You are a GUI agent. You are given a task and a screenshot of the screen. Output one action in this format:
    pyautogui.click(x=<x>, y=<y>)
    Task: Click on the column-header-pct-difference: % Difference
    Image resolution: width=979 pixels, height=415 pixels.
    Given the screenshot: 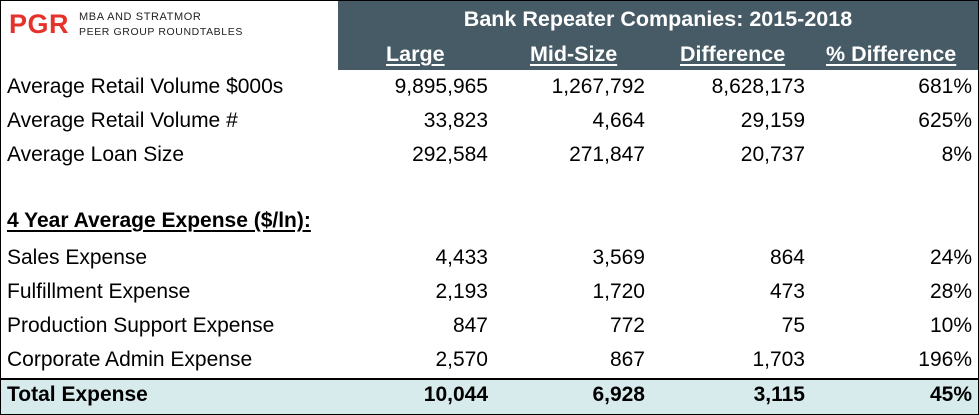 What is the action you would take?
    pyautogui.click(x=891, y=54)
    